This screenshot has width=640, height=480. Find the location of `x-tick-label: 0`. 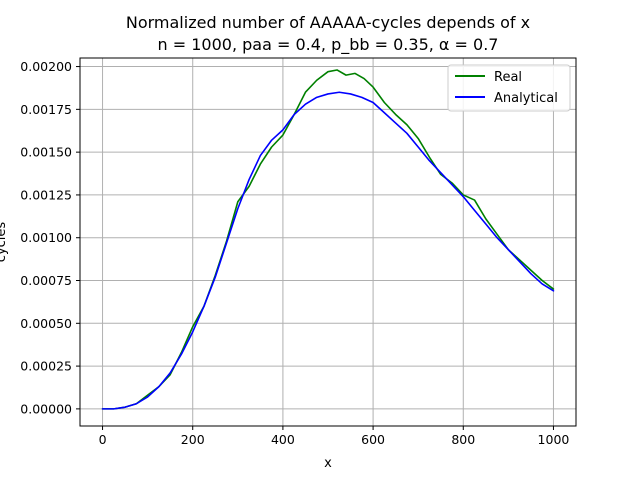

x-tick-label: 0 is located at coordinates (103, 439).